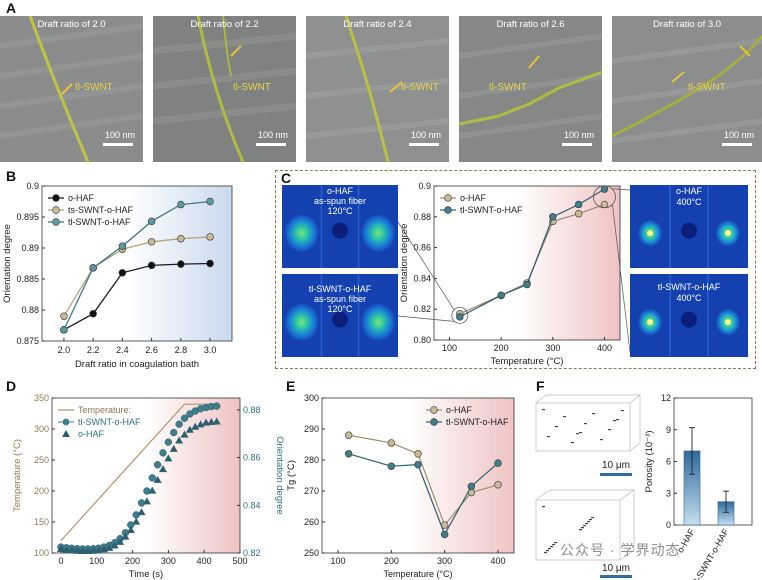 The image size is (762, 580). Describe the element at coordinates (224, 24) in the screenshot. I see `tem-caption: Draft ratio of 2.2` at that location.